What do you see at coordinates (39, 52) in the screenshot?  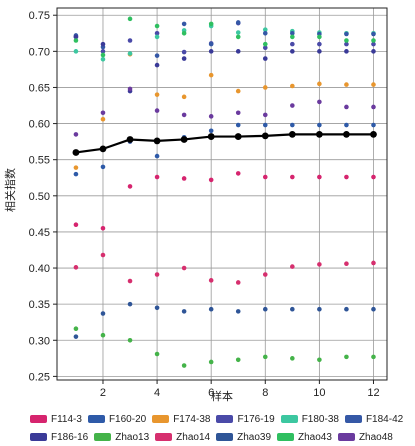 I see `y-tick-label: 0.70` at bounding box center [39, 52].